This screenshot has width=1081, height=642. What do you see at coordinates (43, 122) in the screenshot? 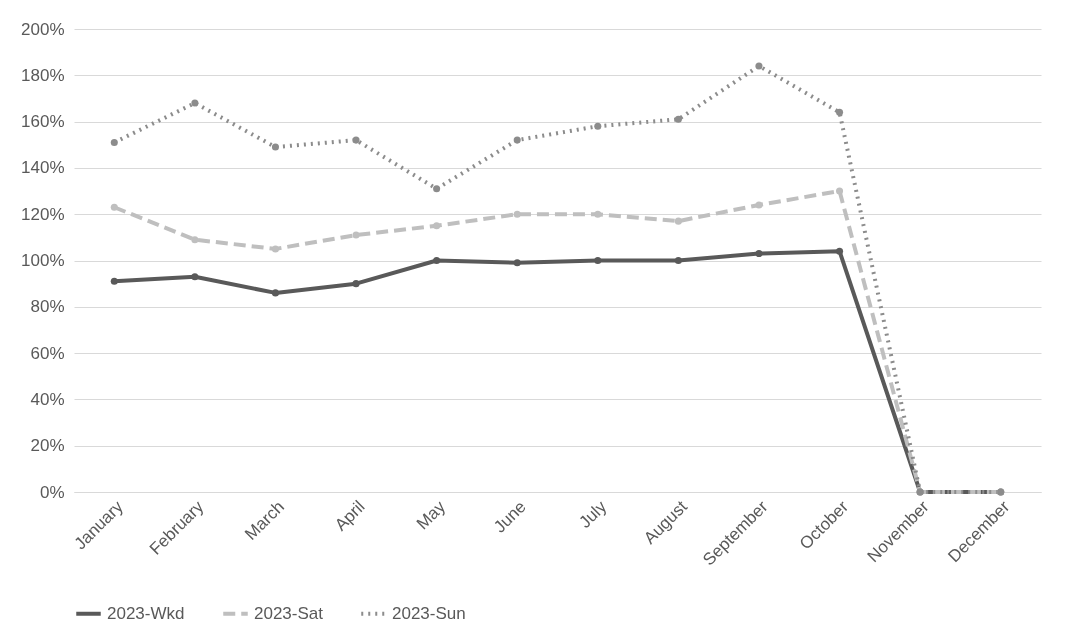
I see `y-tick-label: 160%` at bounding box center [43, 122].